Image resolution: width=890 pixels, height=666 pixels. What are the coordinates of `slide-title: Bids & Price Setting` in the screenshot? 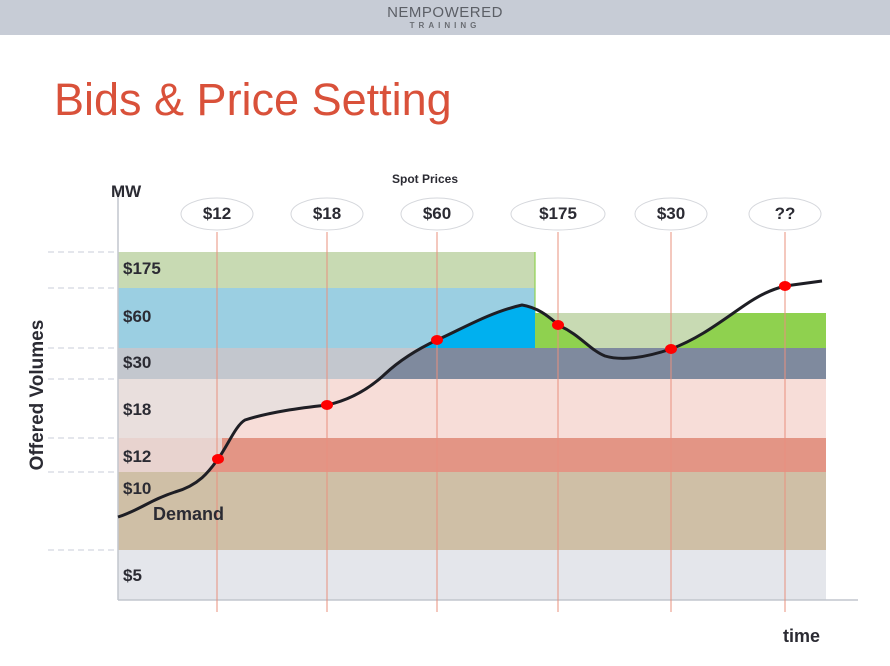 It's located at (253, 99).